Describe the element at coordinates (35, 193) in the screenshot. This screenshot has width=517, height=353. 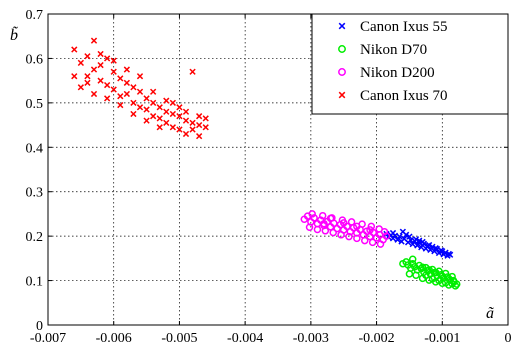
I see `y-tick-label: 0.3` at that location.